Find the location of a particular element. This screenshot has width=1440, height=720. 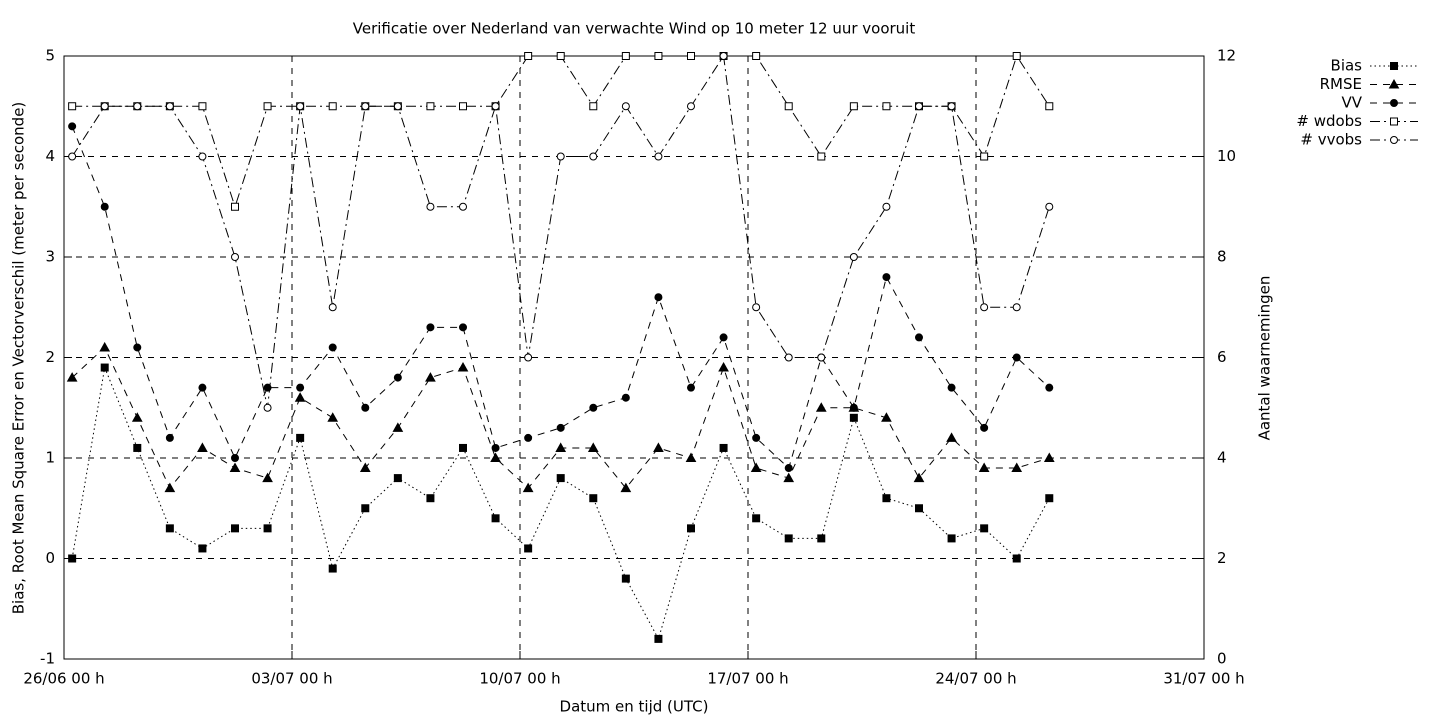

y-tick-label: 0 is located at coordinates (50, 558).